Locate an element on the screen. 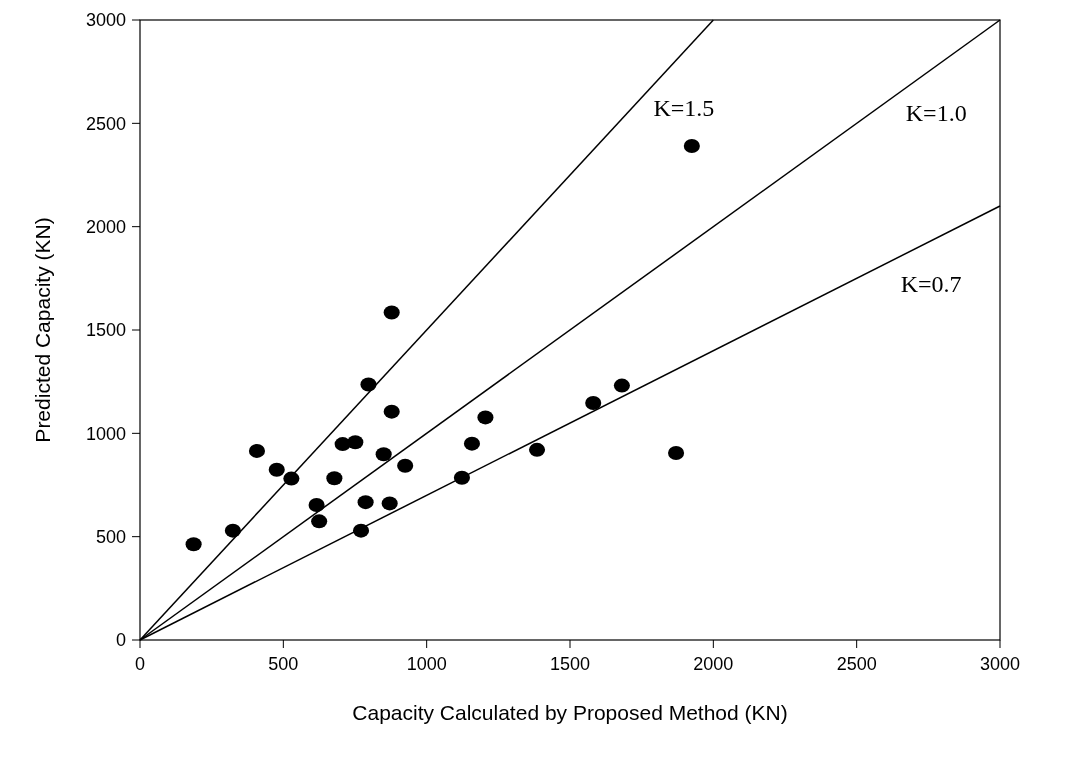 Image resolution: width=1084 pixels, height=776 pixels. x-tick-label: 2500 is located at coordinates (856, 664).